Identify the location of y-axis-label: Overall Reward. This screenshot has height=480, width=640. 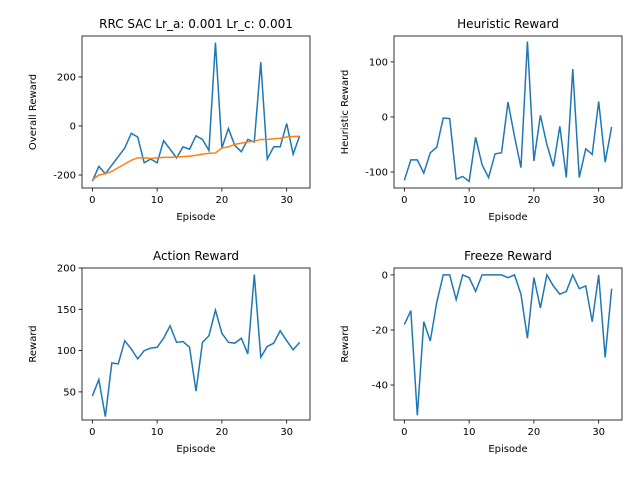
(33, 112).